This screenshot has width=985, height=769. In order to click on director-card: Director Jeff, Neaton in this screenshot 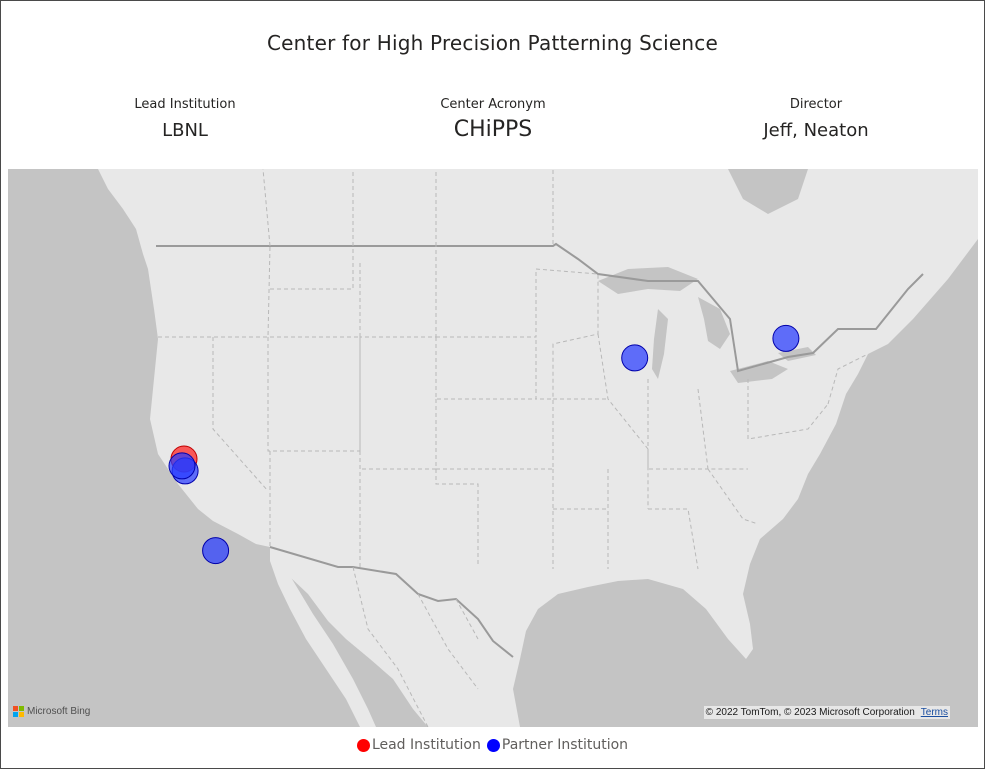, I will do `click(816, 119)`.